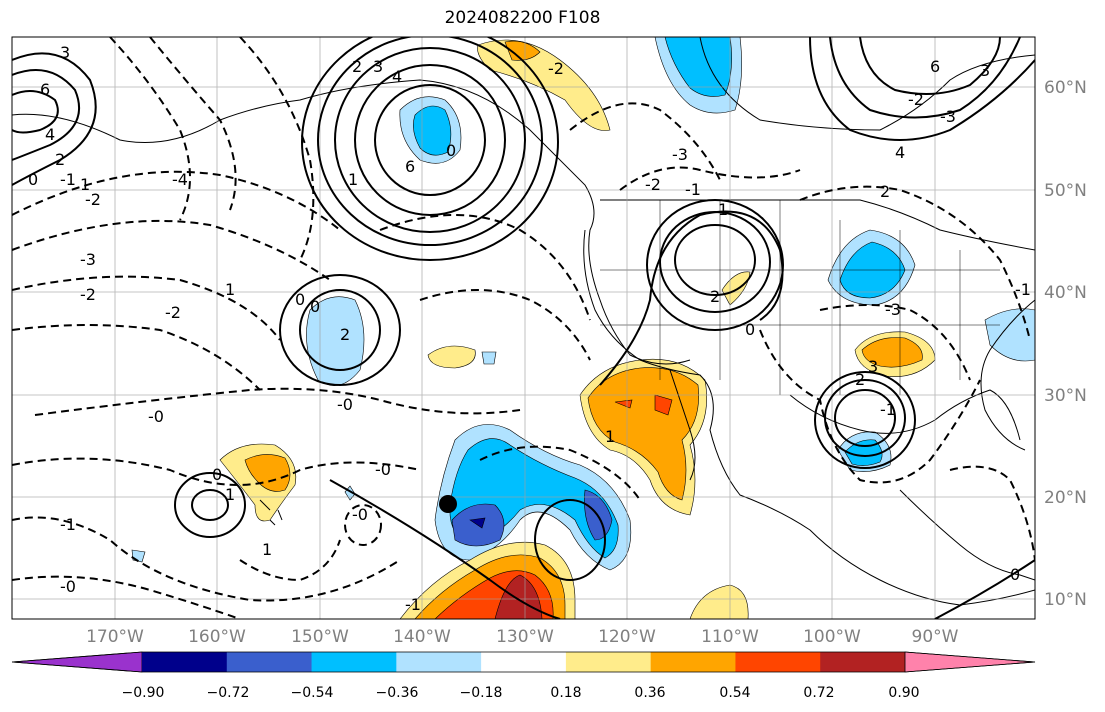  Describe the element at coordinates (397, 693) in the screenshot. I see `colorbar-tick-label: −0.36` at that location.